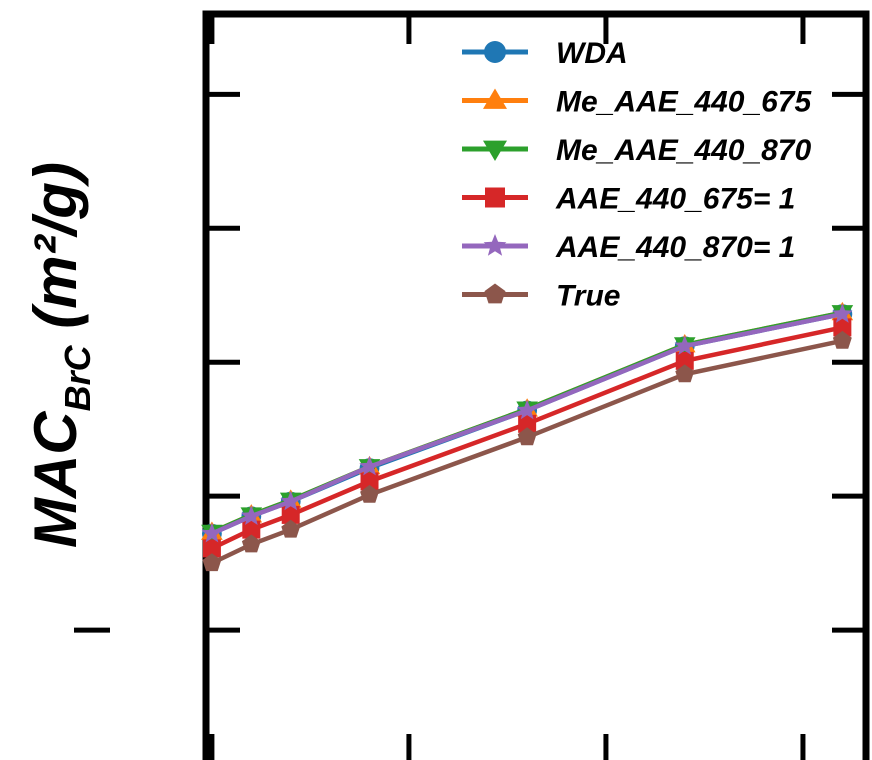 This screenshot has width=872, height=760. Describe the element at coordinates (675, 247) in the screenshot. I see `legend-label: AAE_440_870= 1` at that location.